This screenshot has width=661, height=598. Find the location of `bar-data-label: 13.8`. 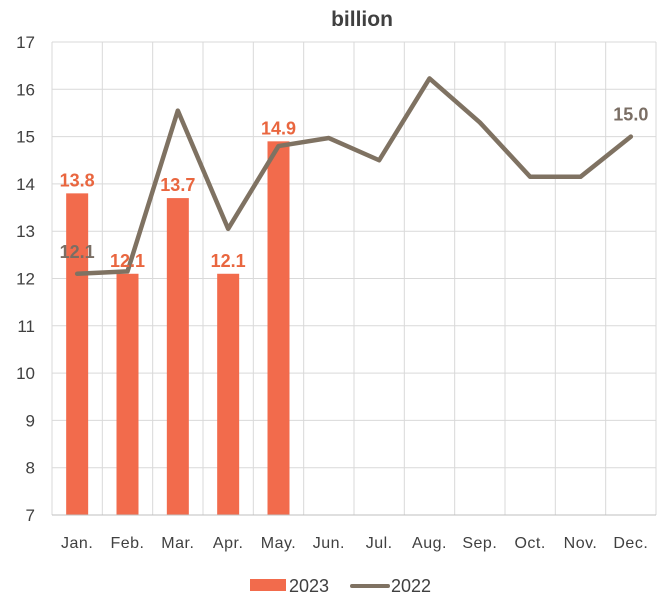

bar-data-label: 13.8 is located at coordinates (77, 180).